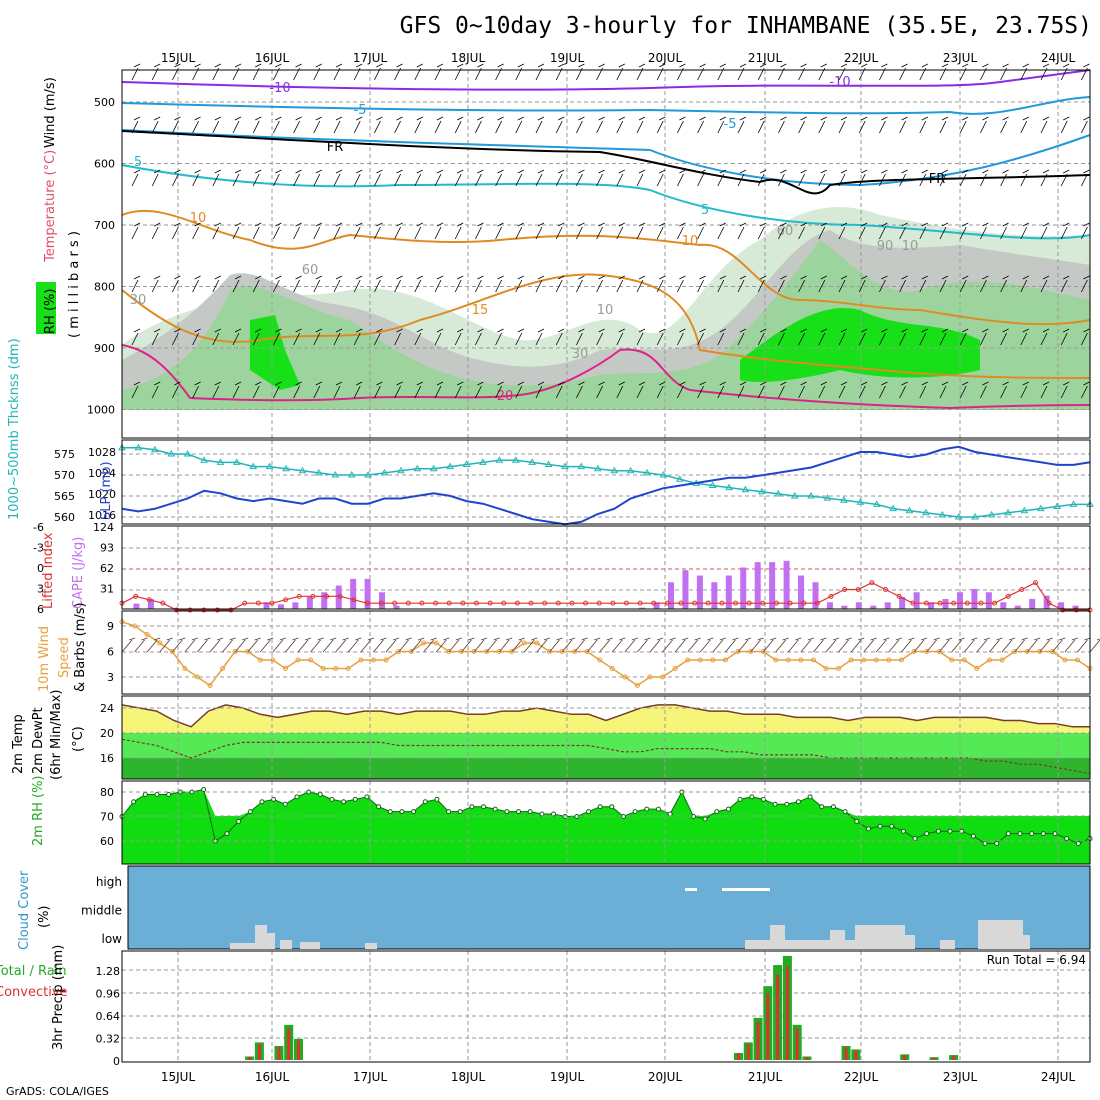  I want to click on y-tick-wind: 3, so click(110, 677).